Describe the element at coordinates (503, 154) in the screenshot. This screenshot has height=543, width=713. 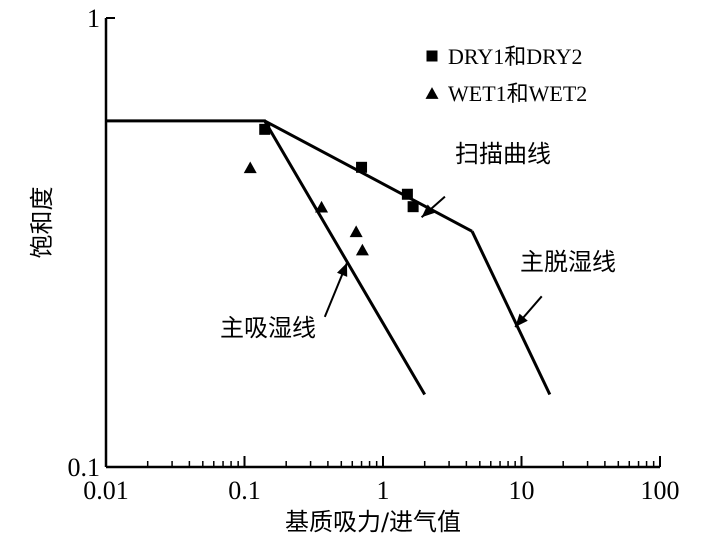
I see `scanning-curve-annotation-label: 扫描曲线` at that location.